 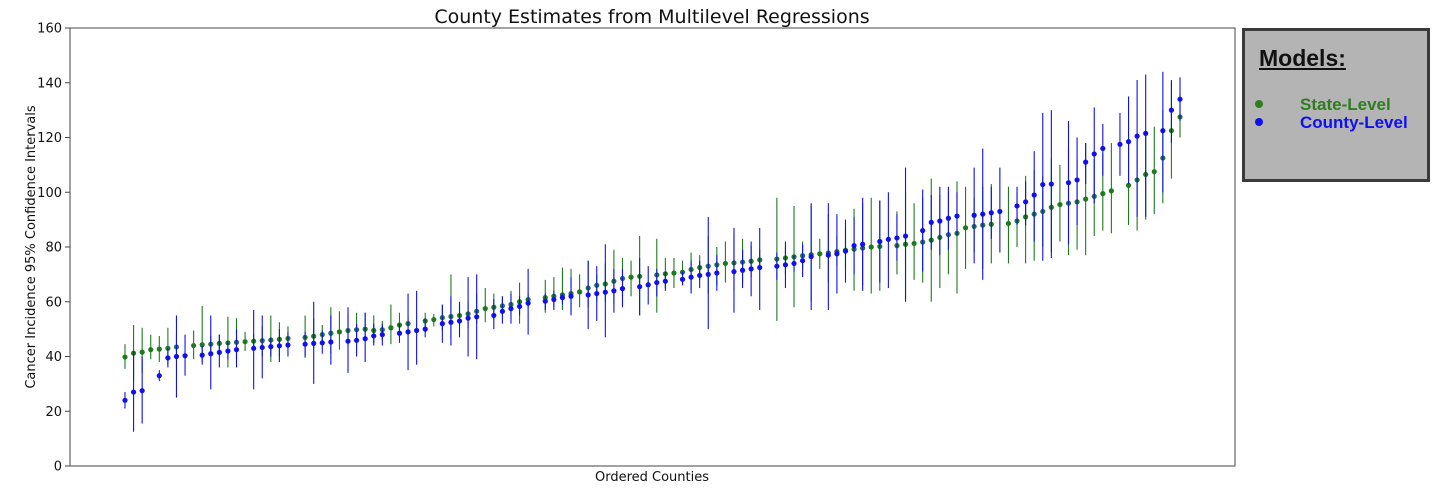 What do you see at coordinates (652, 477) in the screenshot?
I see `x-axis-label: Ordered Counties` at bounding box center [652, 477].